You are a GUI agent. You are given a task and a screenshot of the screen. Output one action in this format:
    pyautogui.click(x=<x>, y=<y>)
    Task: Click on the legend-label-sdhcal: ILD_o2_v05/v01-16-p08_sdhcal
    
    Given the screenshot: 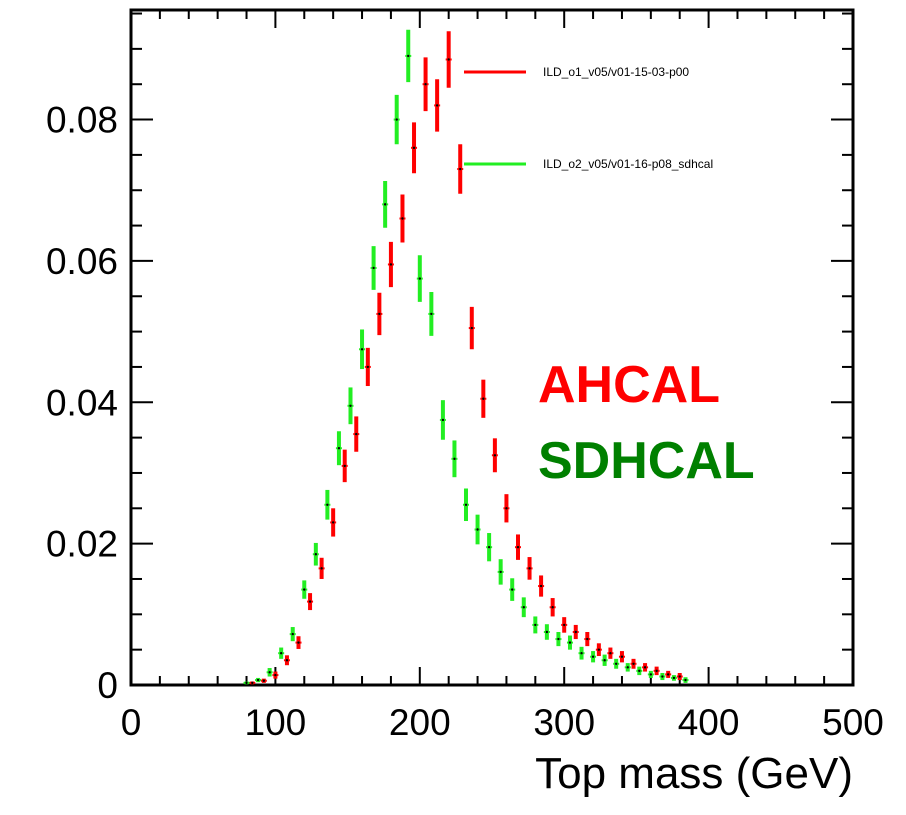 What is the action you would take?
    pyautogui.click(x=628, y=164)
    